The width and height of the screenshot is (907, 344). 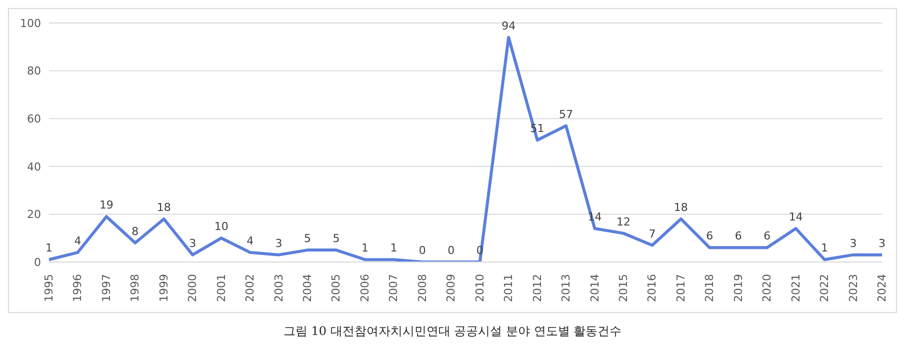 I want to click on x-tick-label: 2006, so click(x=365, y=288).